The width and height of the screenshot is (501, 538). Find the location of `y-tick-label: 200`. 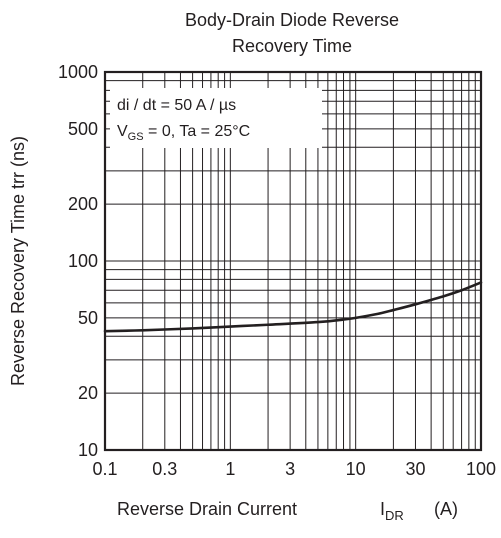

y-tick-label: 200 is located at coordinates (83, 204).